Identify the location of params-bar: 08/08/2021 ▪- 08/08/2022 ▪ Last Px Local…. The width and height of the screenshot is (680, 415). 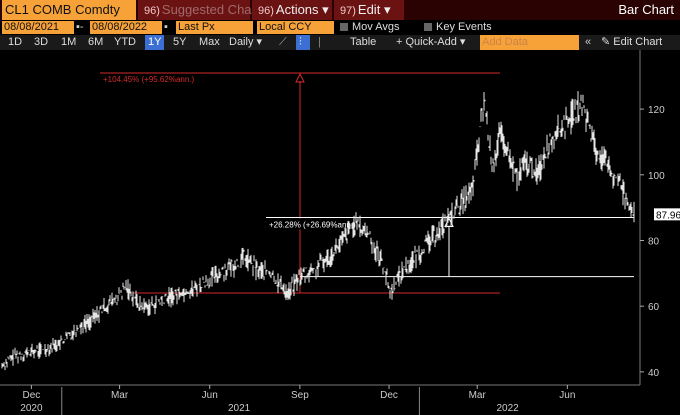
(340, 27).